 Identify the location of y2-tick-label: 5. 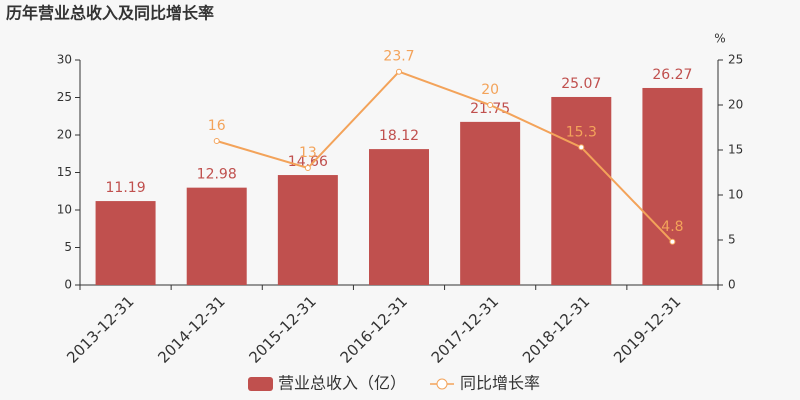
(732, 240).